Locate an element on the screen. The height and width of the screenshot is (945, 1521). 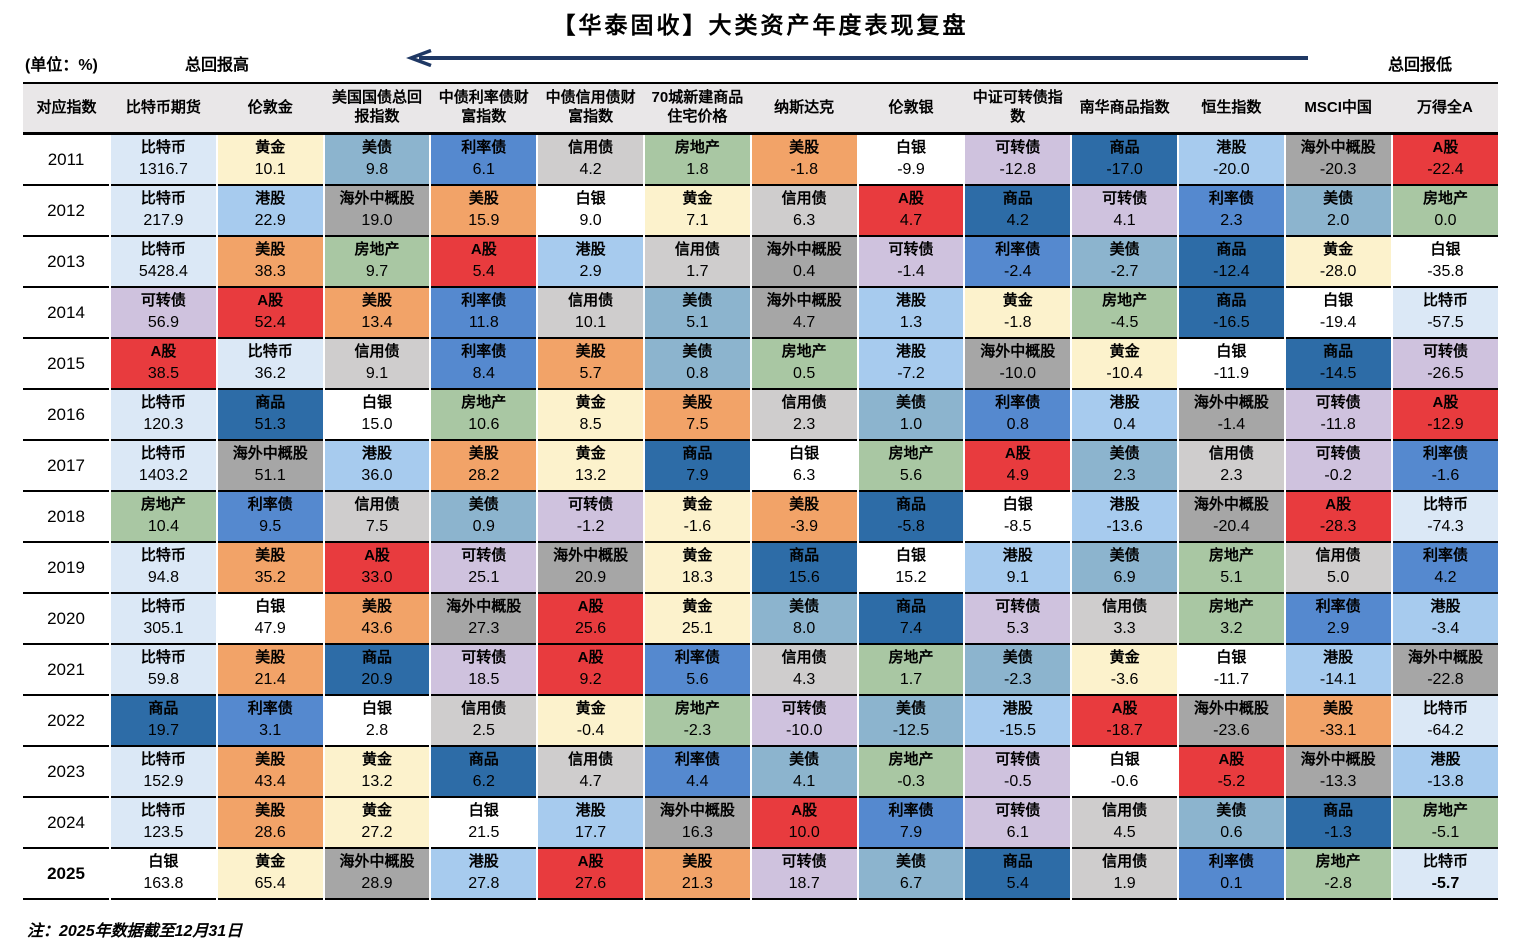
asset-cell: 可转债 -12.8 is located at coordinates (1017, 159).